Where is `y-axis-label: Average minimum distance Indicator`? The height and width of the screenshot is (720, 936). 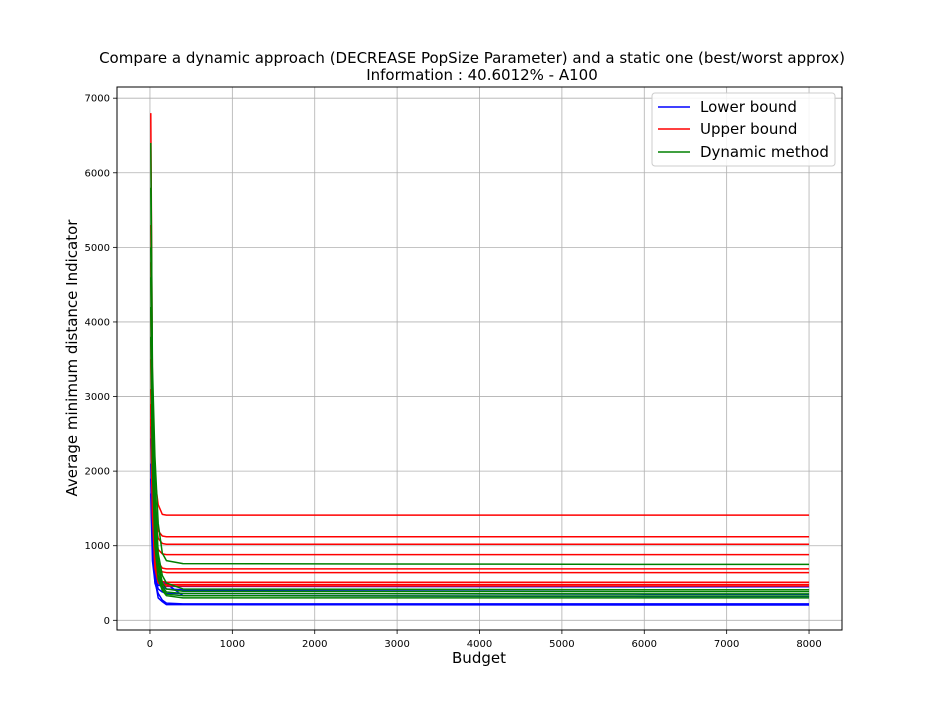
y-axis-label: Average minimum distance Indicator is located at coordinates (72, 358).